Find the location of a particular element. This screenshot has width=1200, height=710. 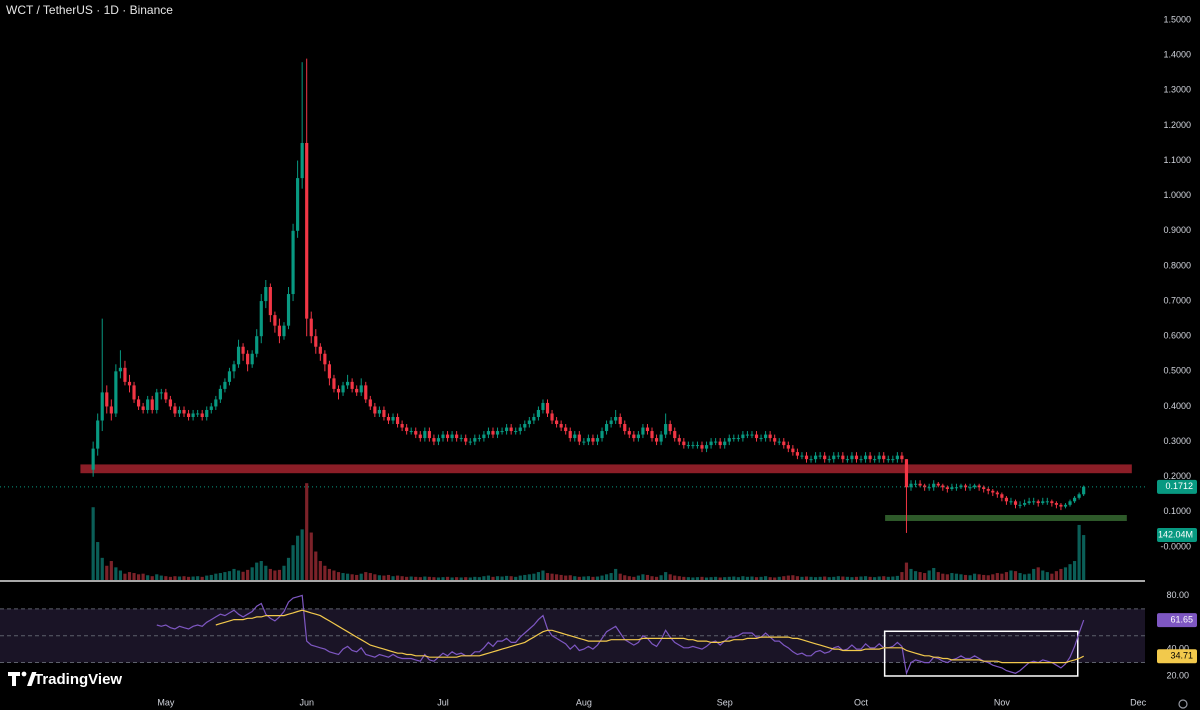

settings-icon is located at coordinates (1183, 704).